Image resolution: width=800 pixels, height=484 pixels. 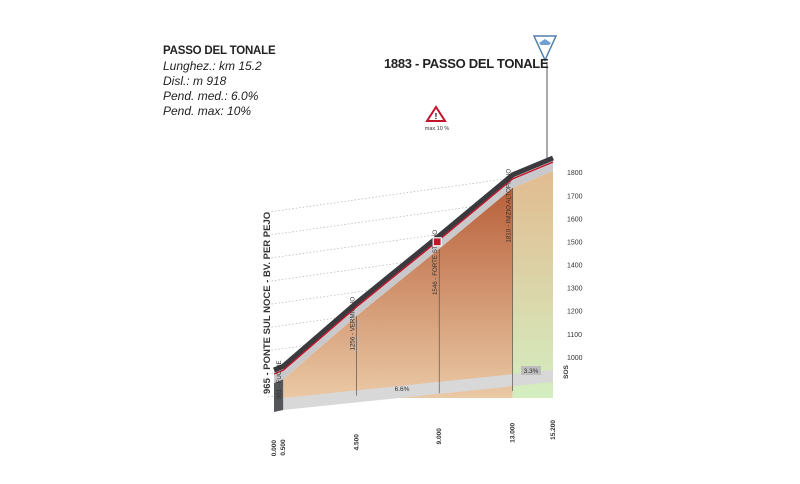 I want to click on segment-fill-final, so click(x=532, y=284).